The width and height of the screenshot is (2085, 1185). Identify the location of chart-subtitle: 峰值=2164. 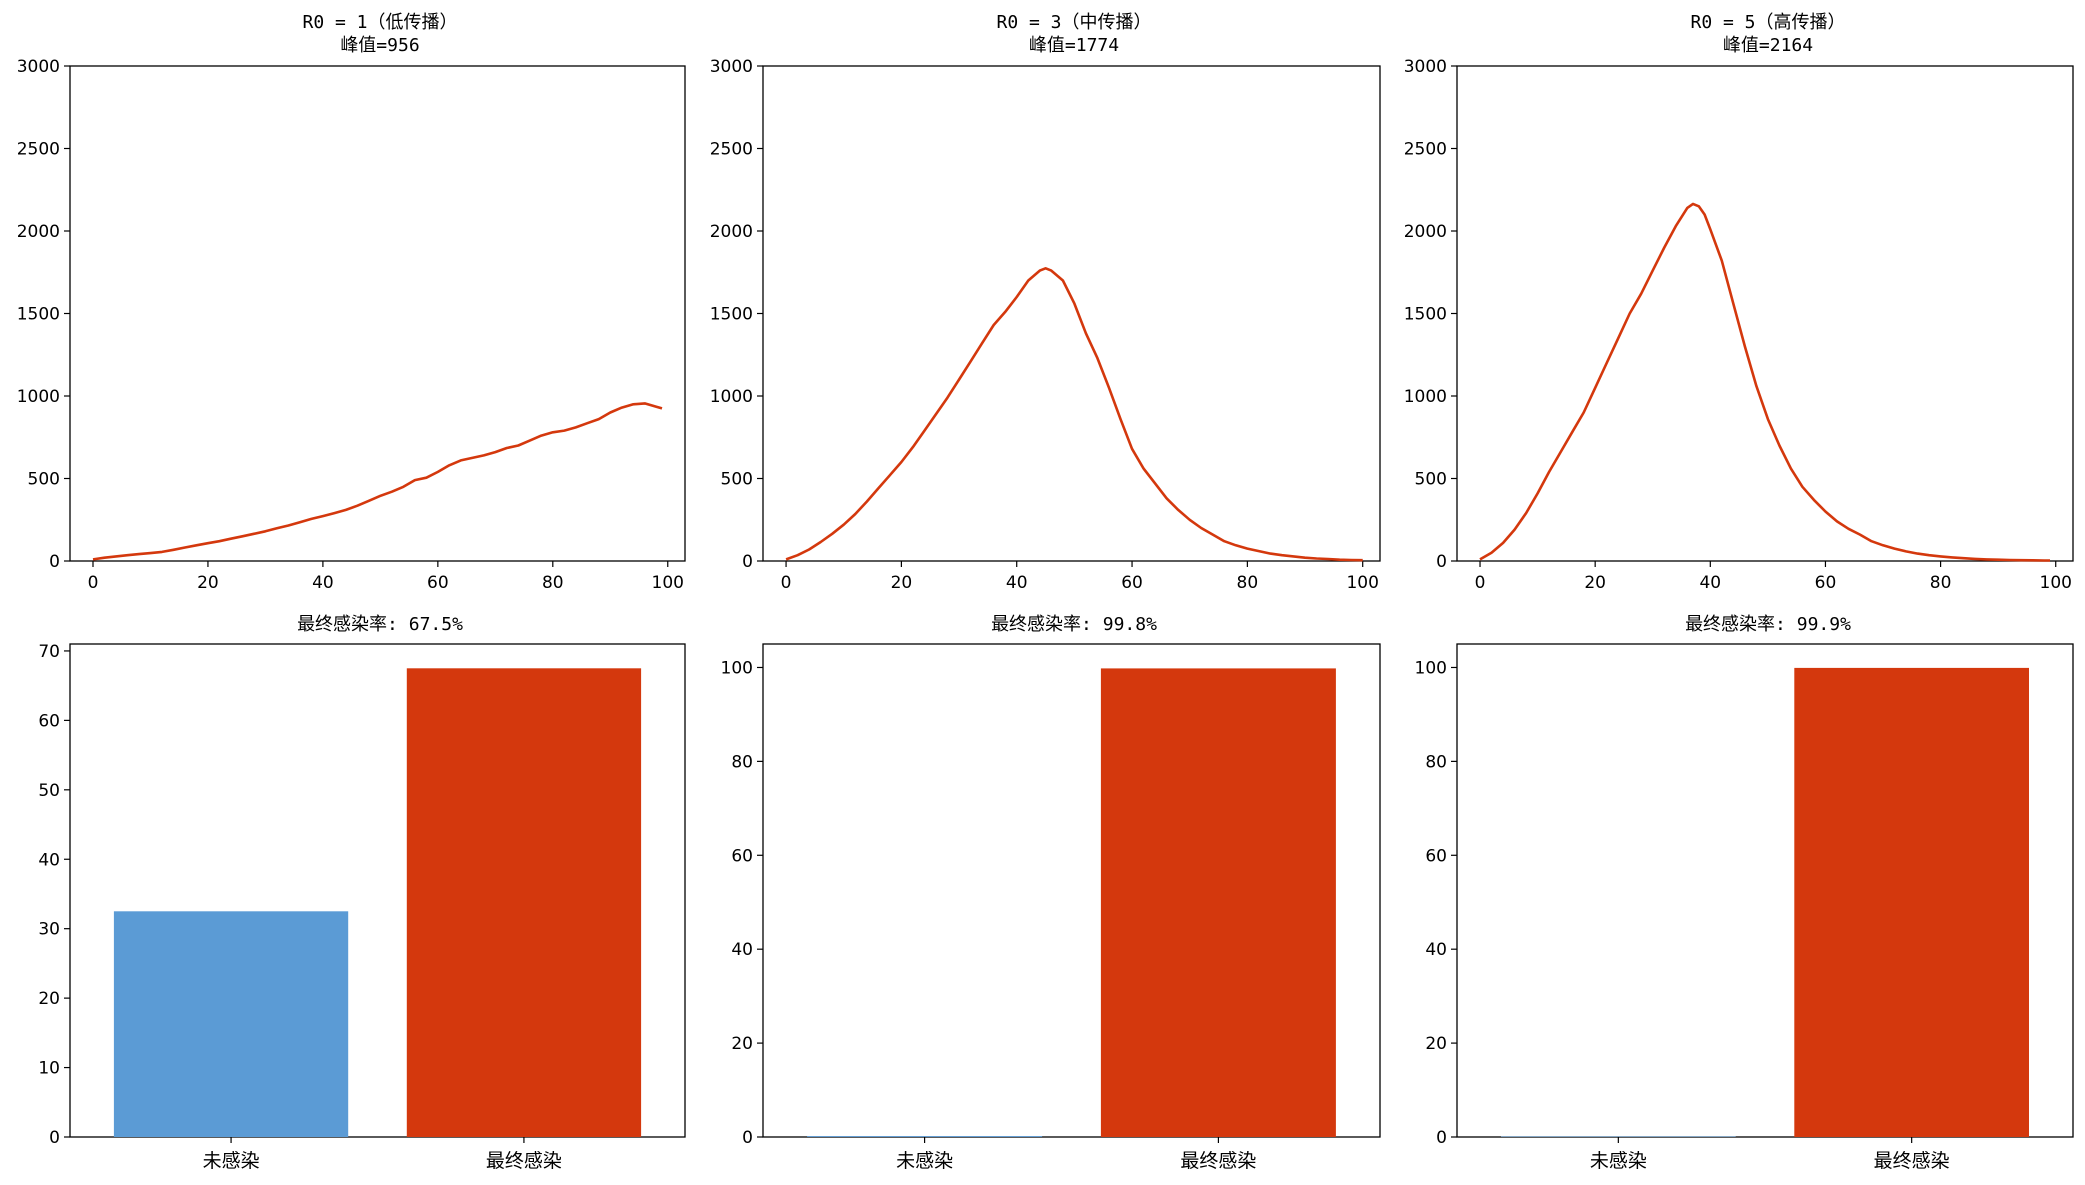
(1768, 45).